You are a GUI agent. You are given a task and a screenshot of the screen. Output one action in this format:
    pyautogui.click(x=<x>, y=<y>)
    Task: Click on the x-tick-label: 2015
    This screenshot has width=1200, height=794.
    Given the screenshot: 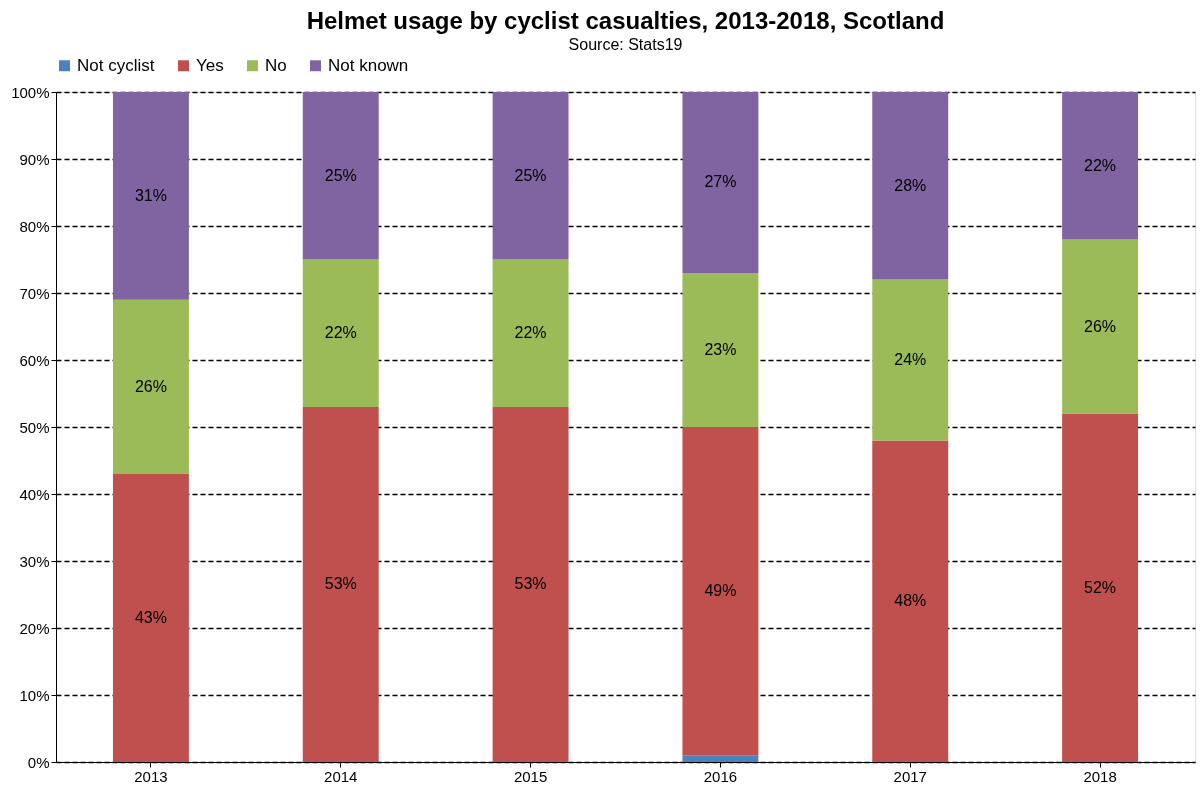 What is the action you would take?
    pyautogui.click(x=530, y=776)
    